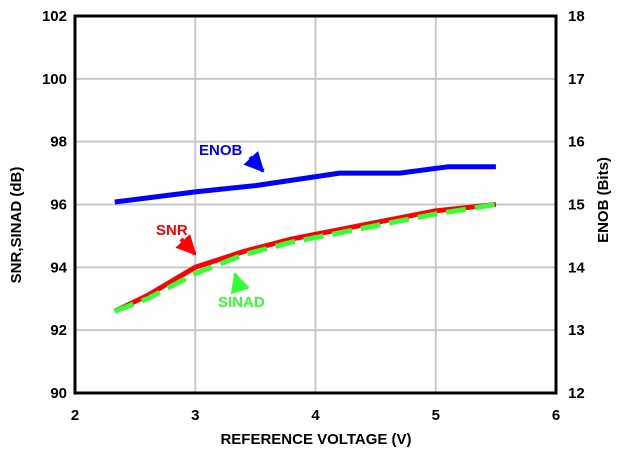  I want to click on y-tick-label: 94, so click(58, 267).